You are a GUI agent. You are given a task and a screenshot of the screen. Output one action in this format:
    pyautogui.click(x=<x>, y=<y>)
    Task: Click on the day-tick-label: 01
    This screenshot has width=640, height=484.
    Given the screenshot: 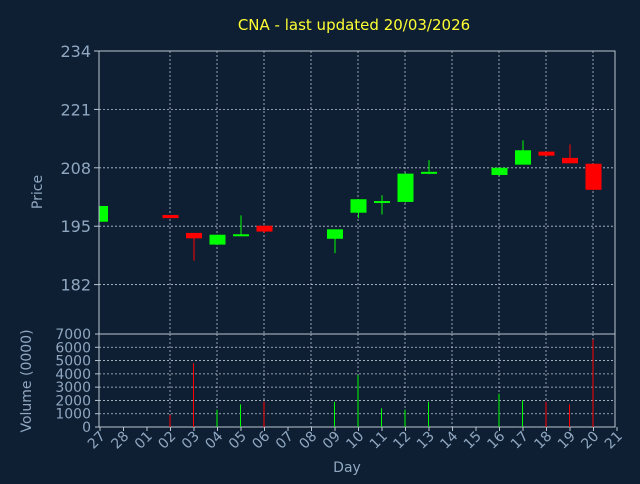 What is the action you would take?
    pyautogui.click(x=144, y=441)
    